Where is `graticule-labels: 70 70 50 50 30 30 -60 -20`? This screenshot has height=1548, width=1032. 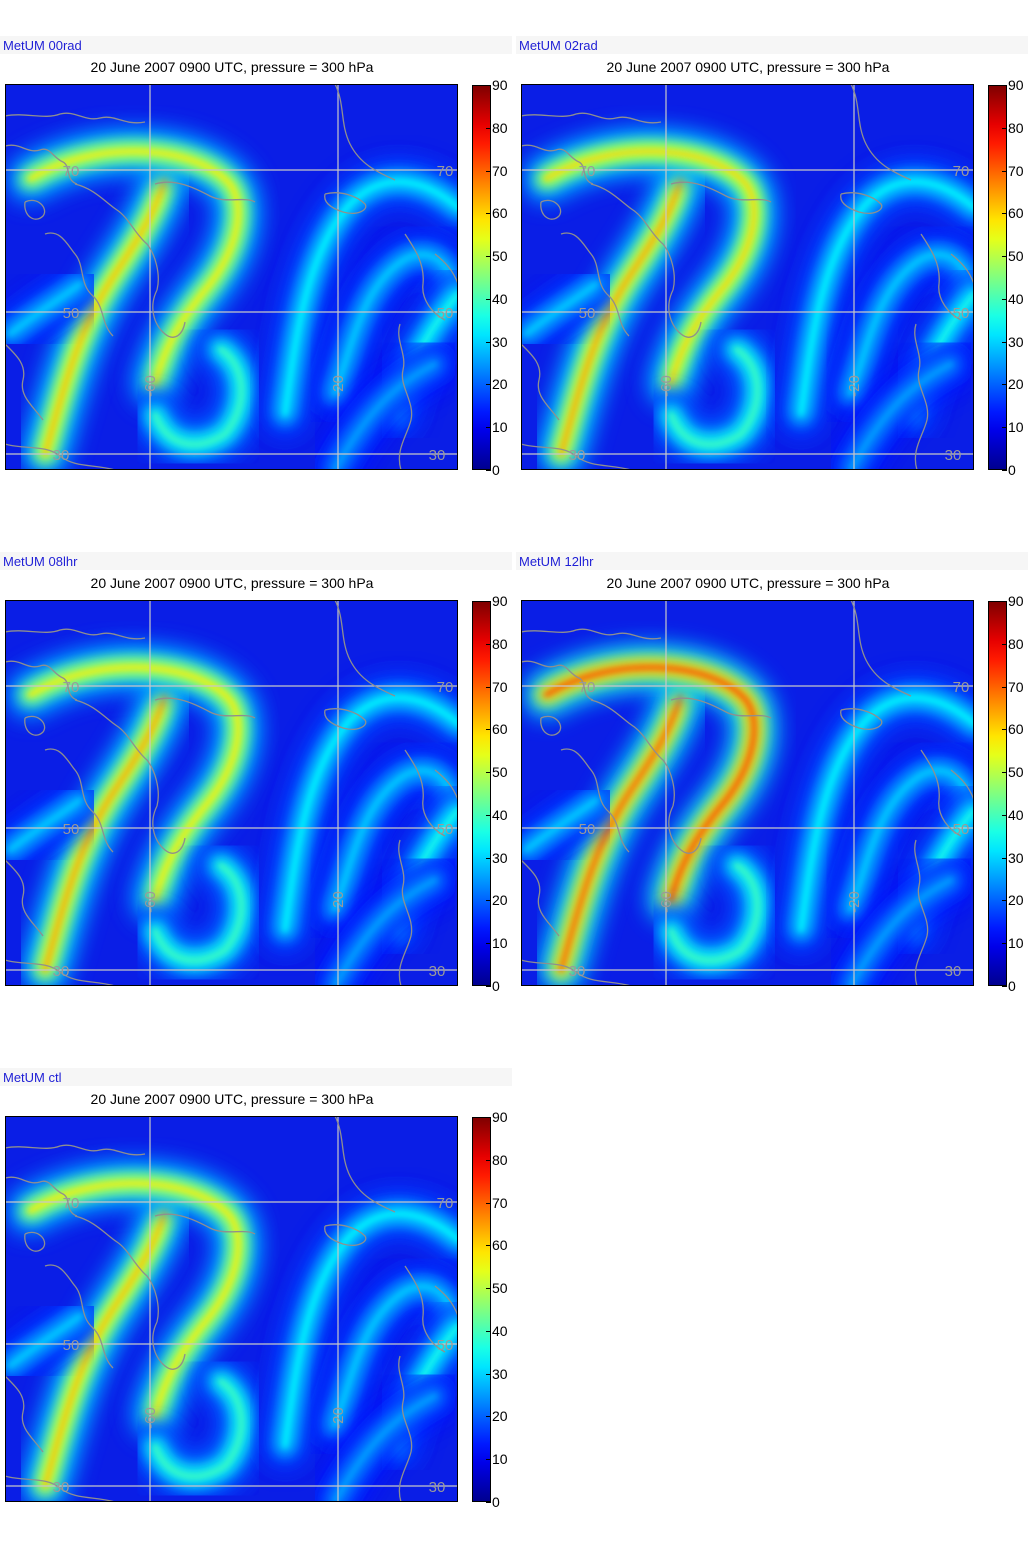
graticule-labels: 70 70 50 50 30 30 -60 -20 is located at coordinates (253, 313).